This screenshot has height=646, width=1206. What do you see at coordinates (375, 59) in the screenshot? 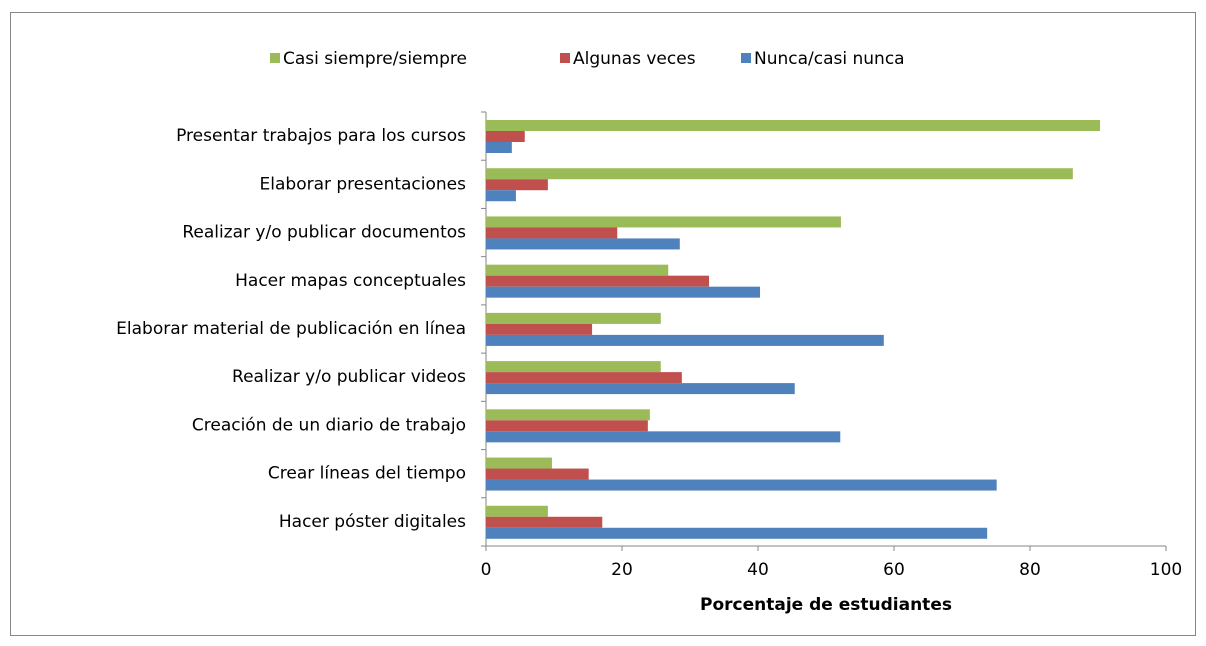
I see `legend-label: Casi siempre/siempre` at bounding box center [375, 59].